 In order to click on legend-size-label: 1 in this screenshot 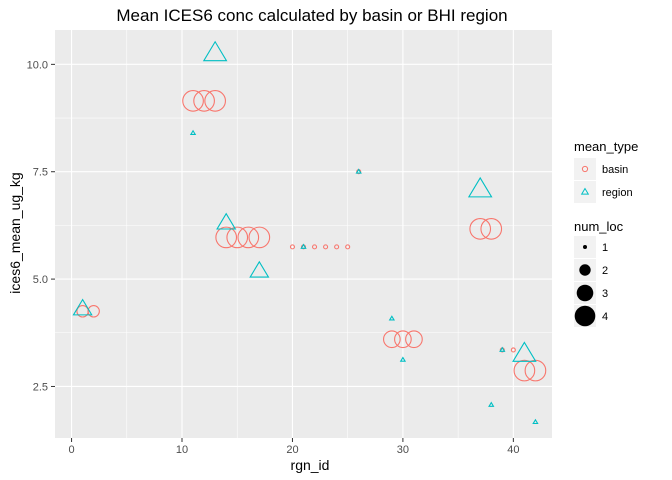, I will do `click(605, 248)`.